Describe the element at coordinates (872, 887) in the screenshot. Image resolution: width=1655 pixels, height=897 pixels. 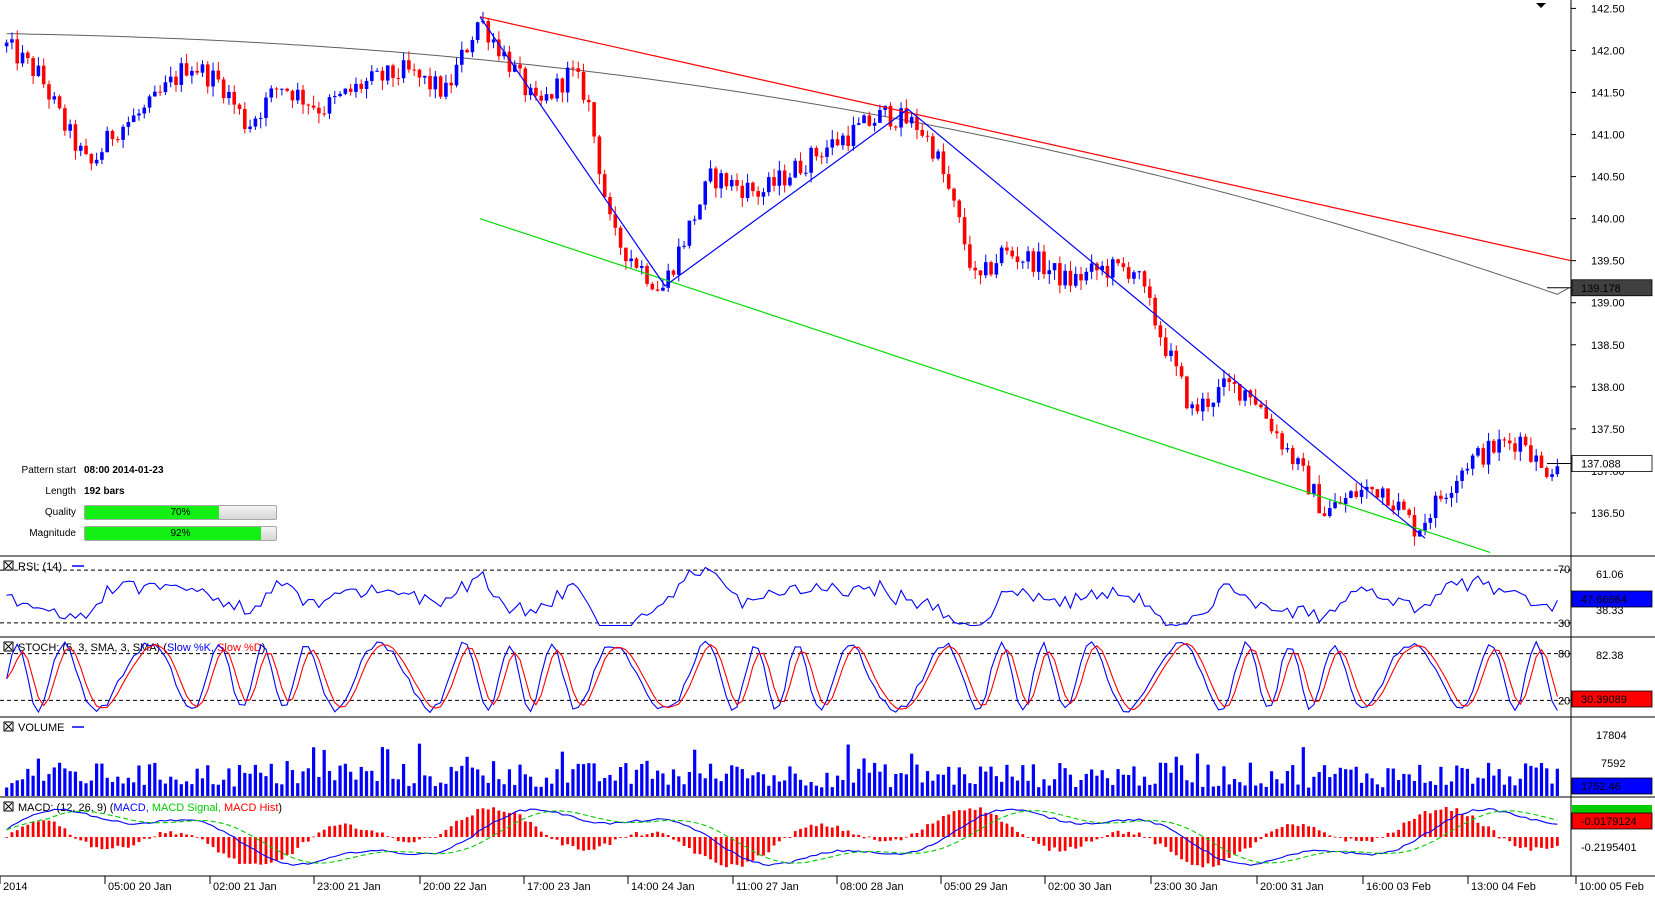
I see `x-tick-label: 08:00 28 Jan` at that location.